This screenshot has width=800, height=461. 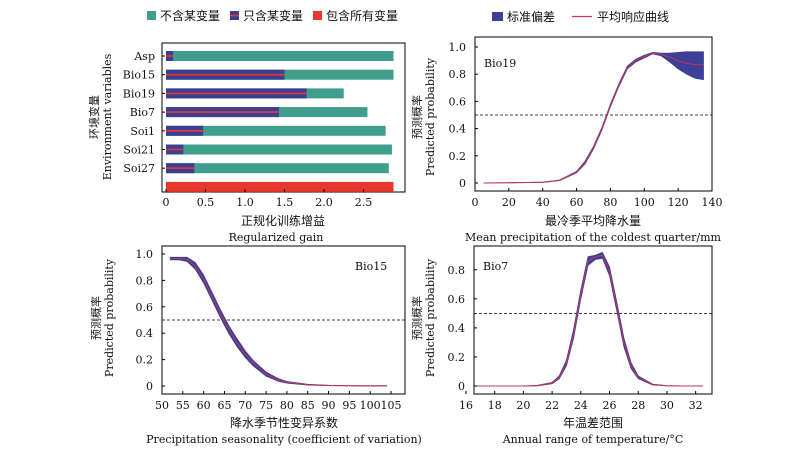 I want to click on bio15-ylabel-cn: 预测概率, so click(x=96, y=318).